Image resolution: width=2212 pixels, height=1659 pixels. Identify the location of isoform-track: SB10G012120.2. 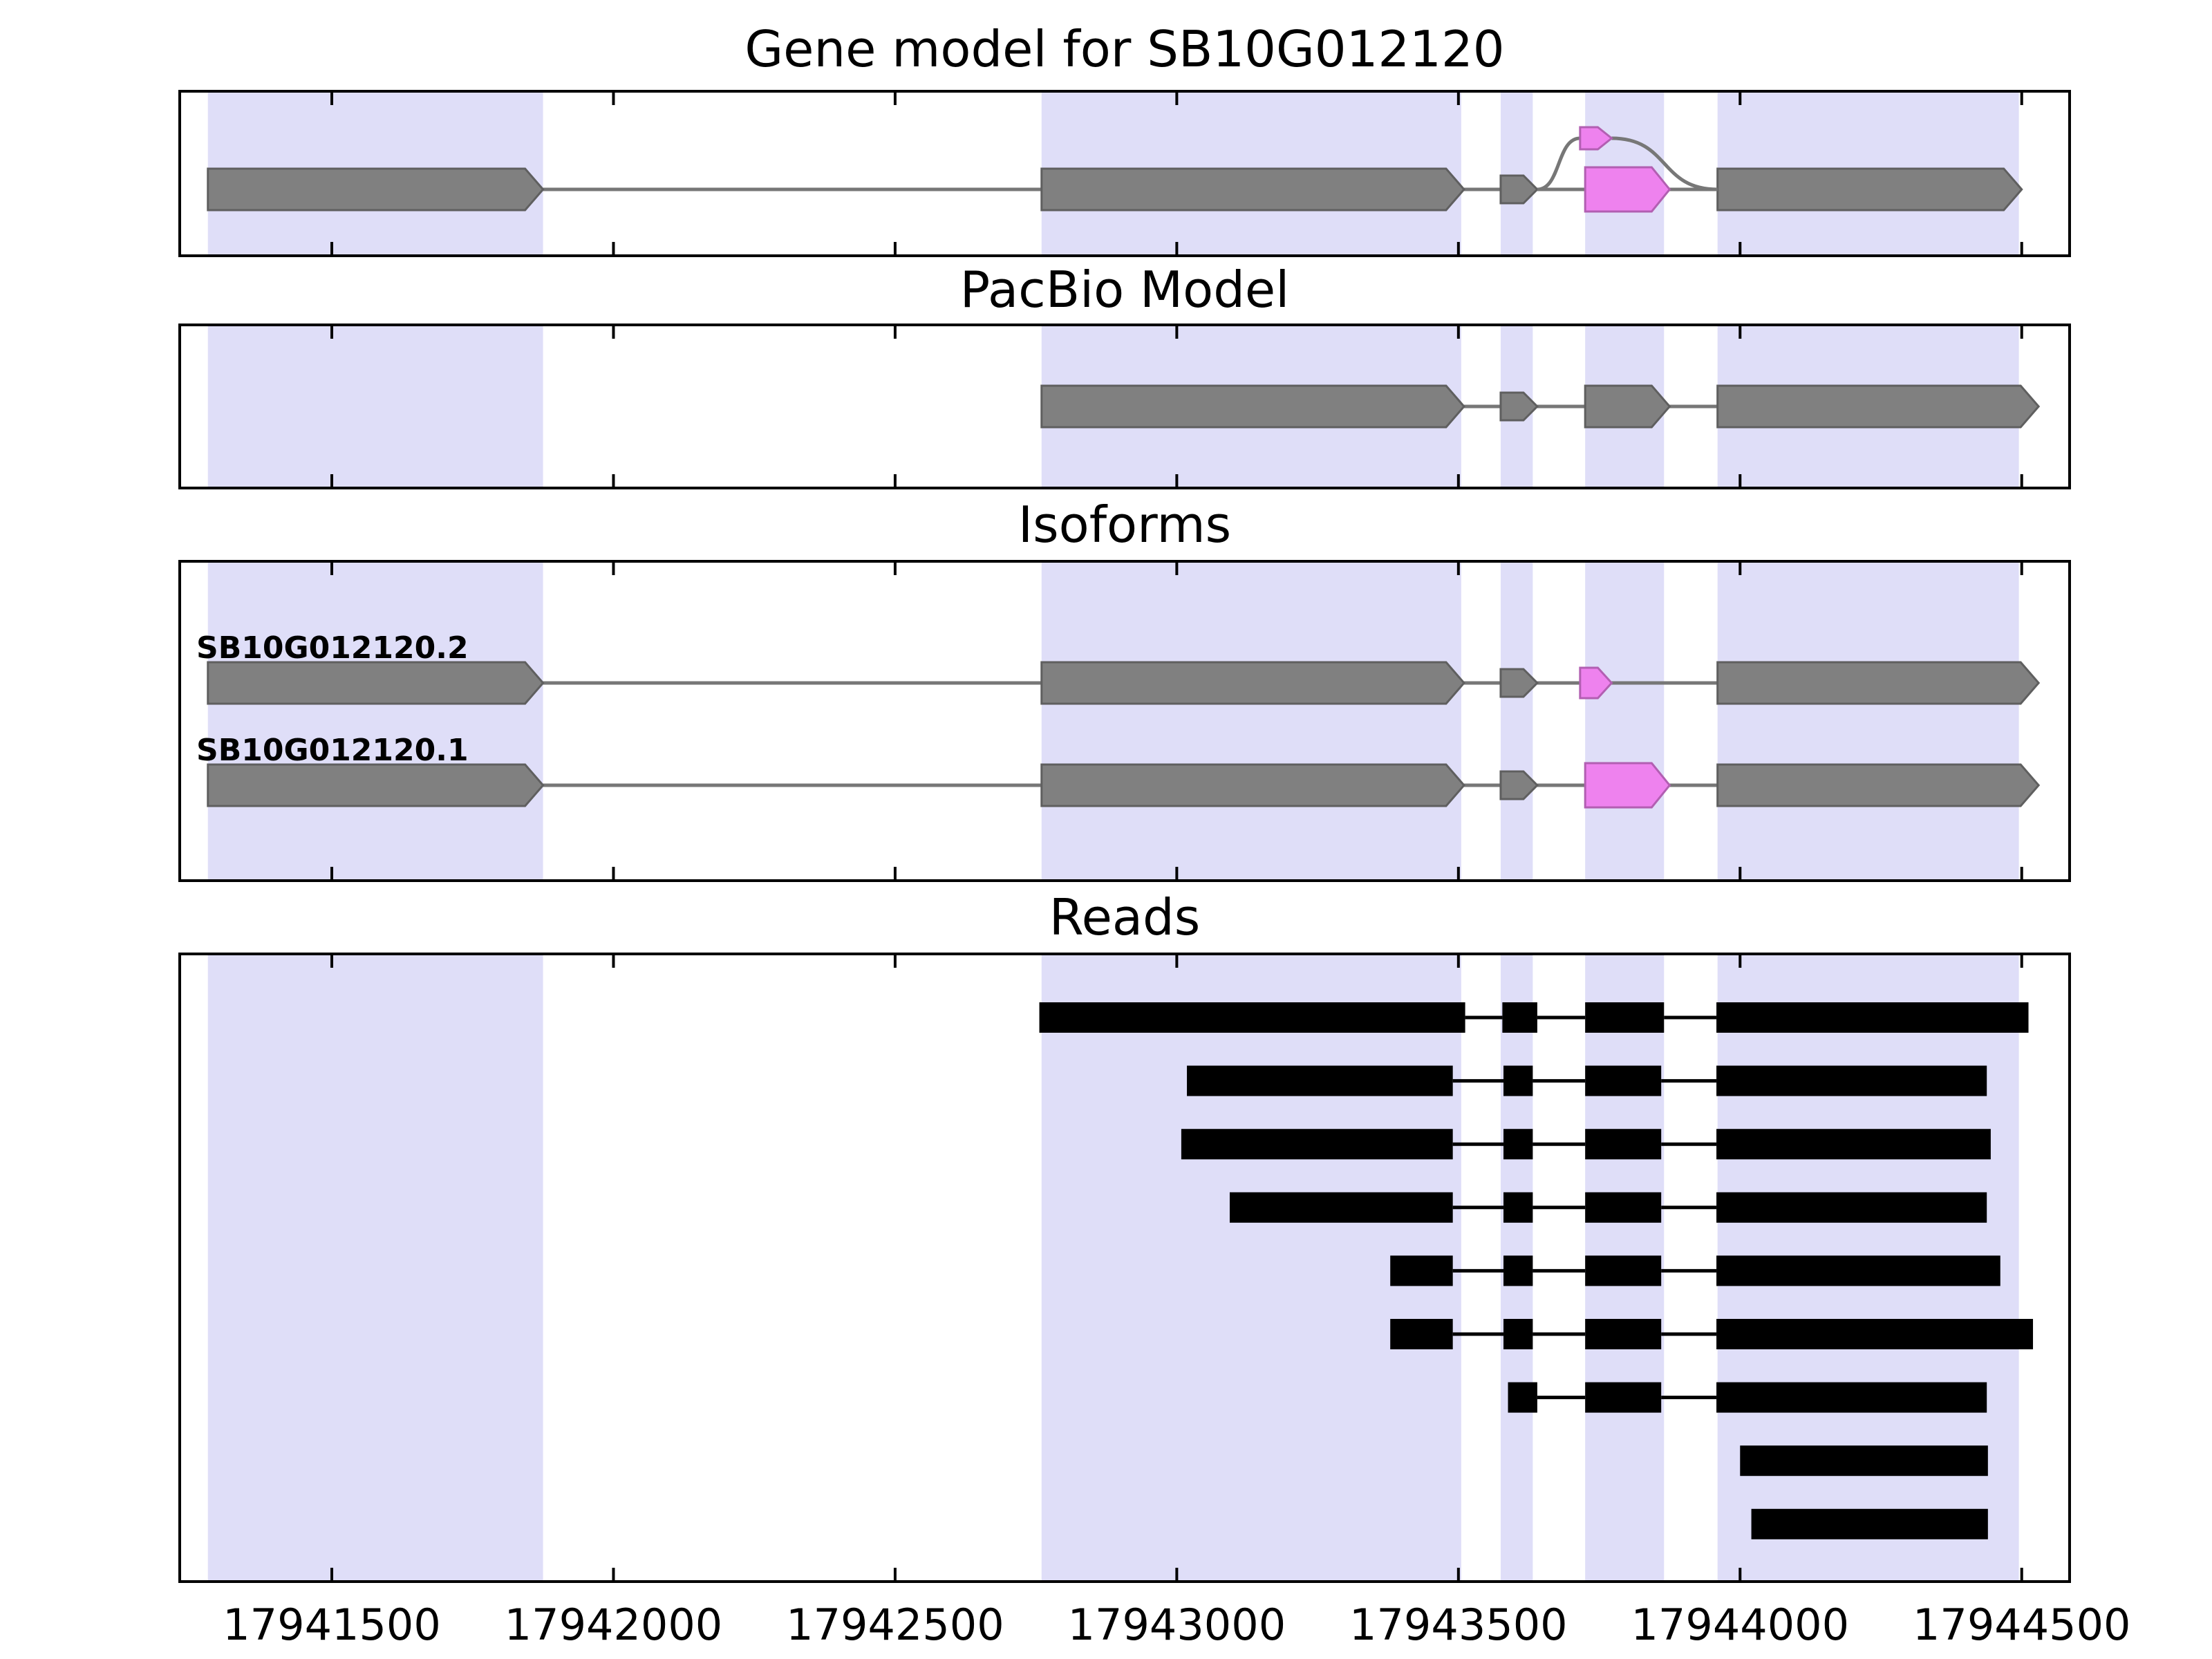
(1118, 667).